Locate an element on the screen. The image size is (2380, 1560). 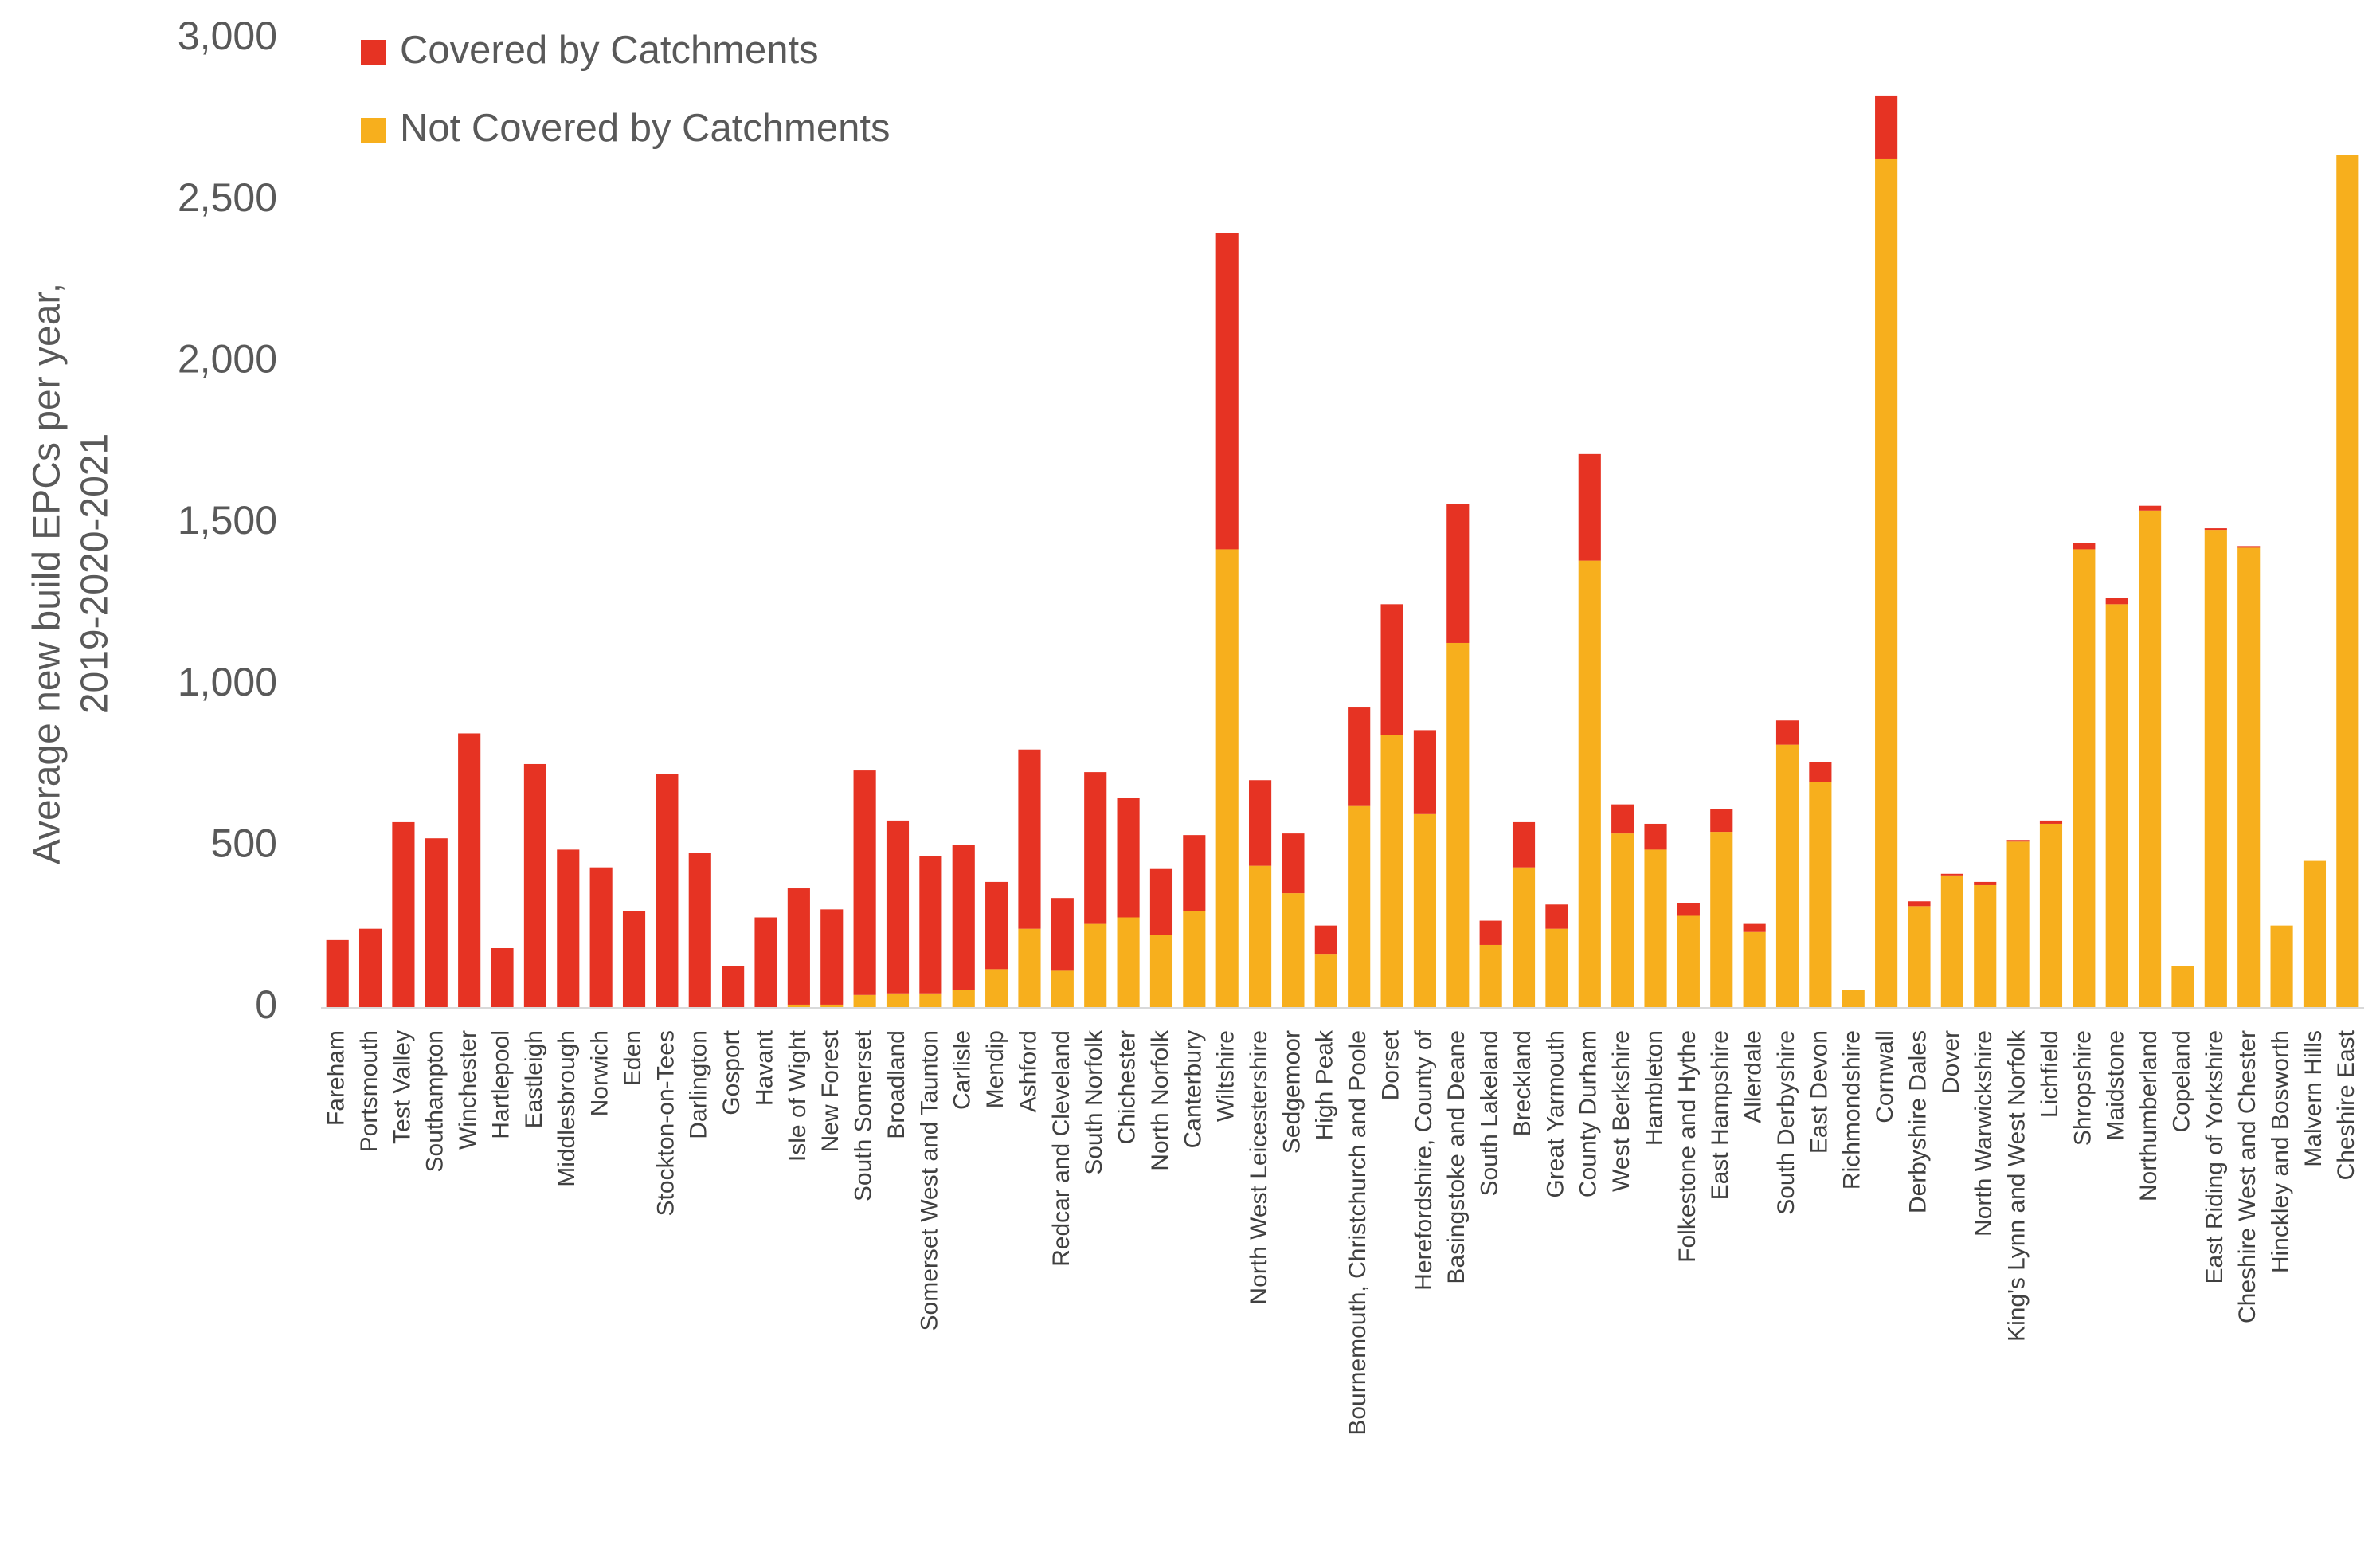
y-axis-ticks: 0 500 1,000 1,500 2,000 2,500 3,000 is located at coordinates (227, 520).